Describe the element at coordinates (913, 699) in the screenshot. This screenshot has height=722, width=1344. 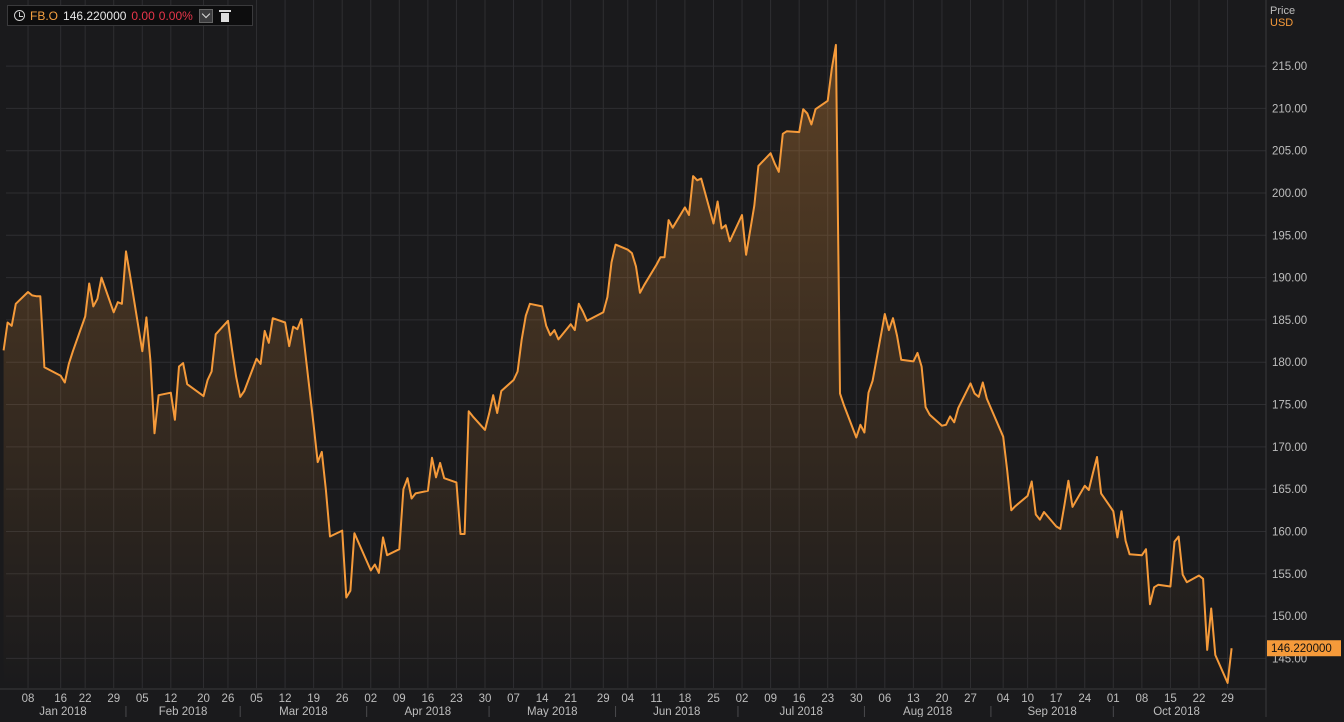
I see `x-tick-label: 13` at that location.